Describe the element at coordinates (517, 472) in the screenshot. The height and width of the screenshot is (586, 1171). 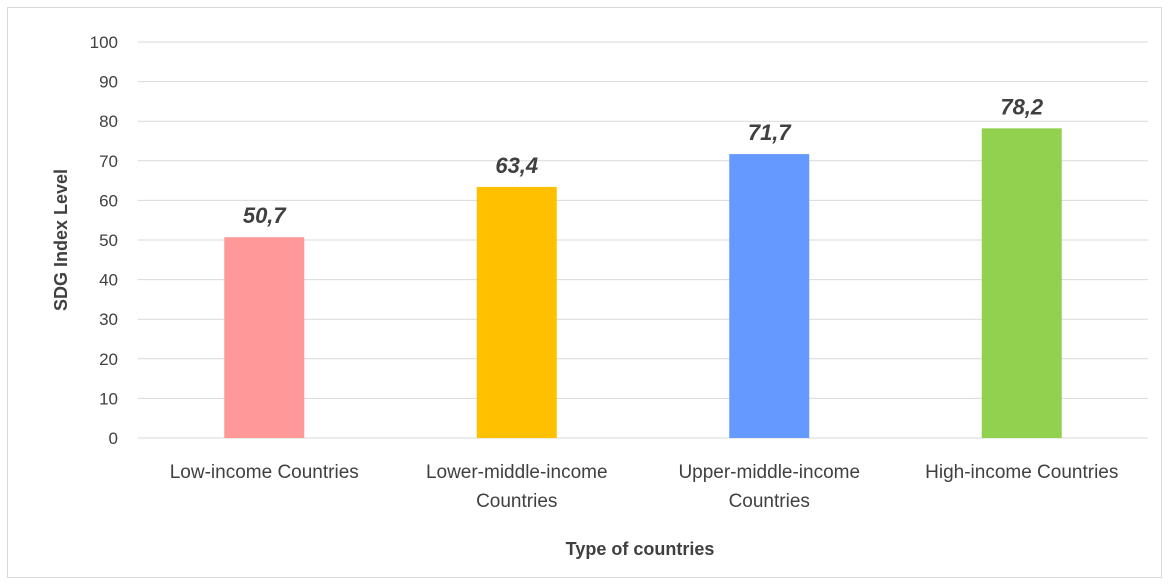
I see `x-tick-label: Lower-middle-income` at that location.